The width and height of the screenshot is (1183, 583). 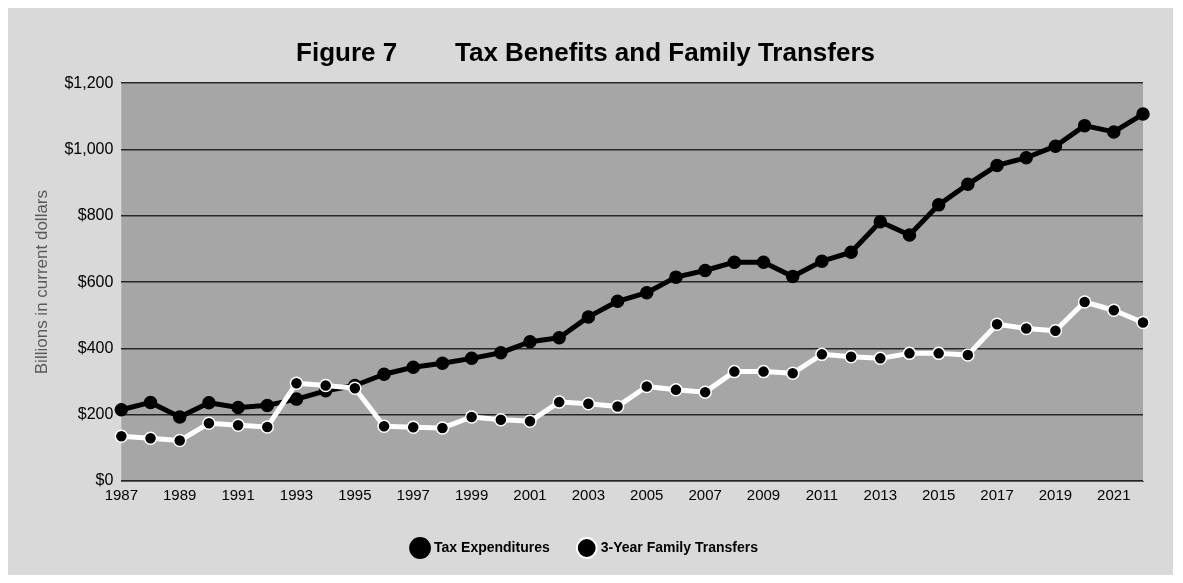 What do you see at coordinates (585, 51) in the screenshot?
I see `chart-title: Figure 7 Tax Benefits and Family Transfers` at bounding box center [585, 51].